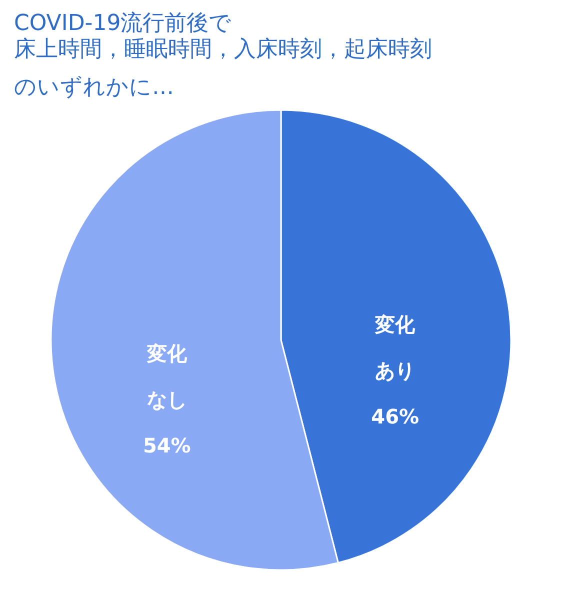 This screenshot has height=608, width=562. I want to click on data-label: 54%, so click(166, 445).